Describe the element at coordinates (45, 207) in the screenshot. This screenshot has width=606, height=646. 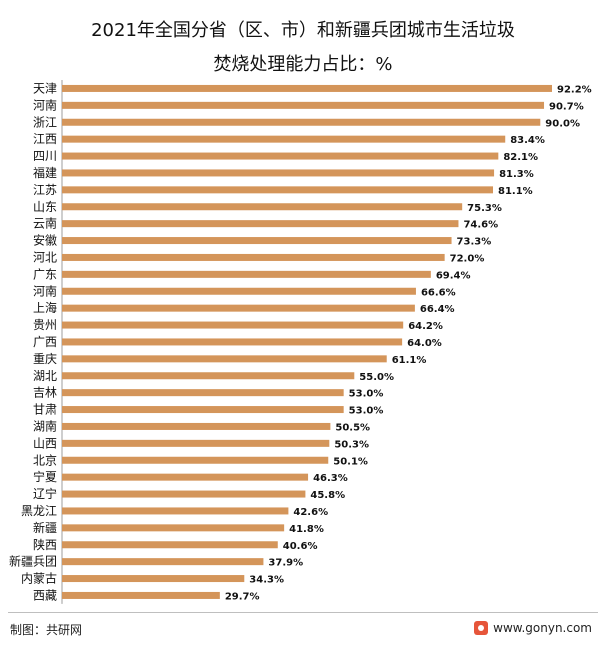
I see `category-label: 山东` at that location.